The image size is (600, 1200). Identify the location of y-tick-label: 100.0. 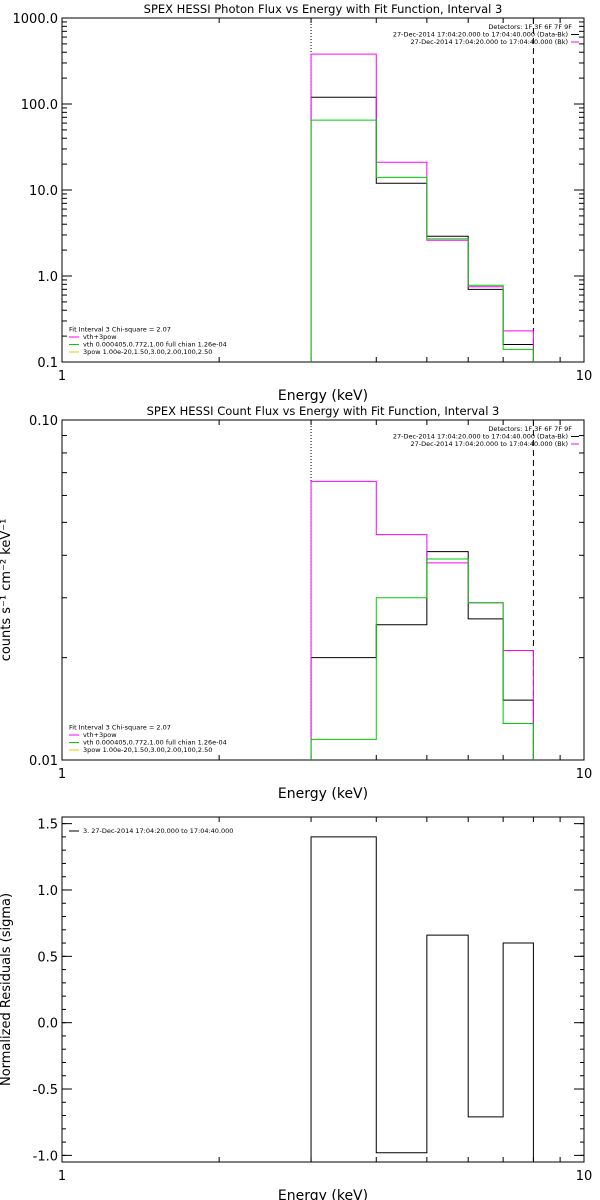
(39, 105).